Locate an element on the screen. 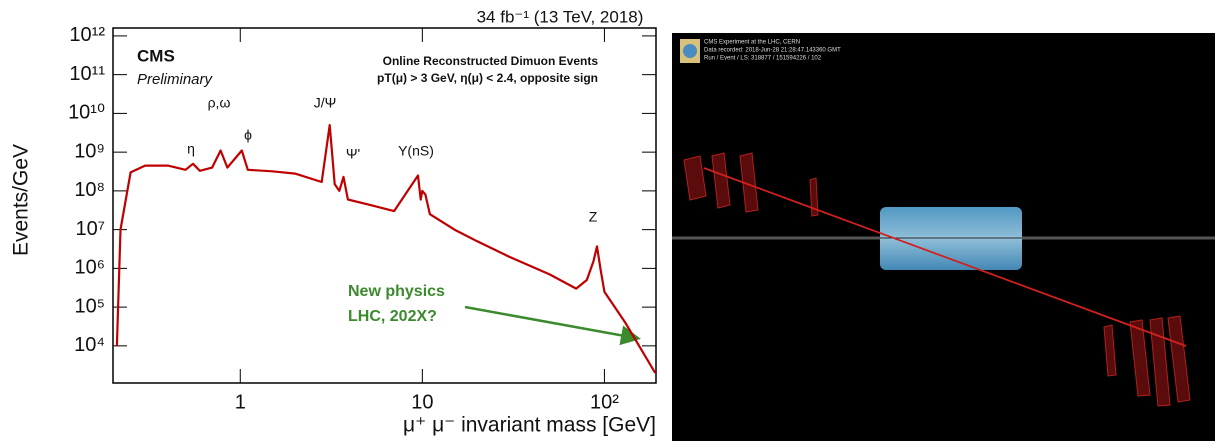 This screenshot has width=1215, height=441. chart-title: CMS is located at coordinates (156, 55).